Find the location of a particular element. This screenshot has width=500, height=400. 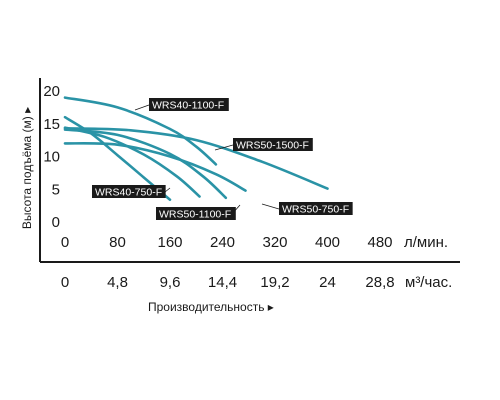

series-label-wrs40-1100-f: WRS40-1100-F is located at coordinates (181, 105).